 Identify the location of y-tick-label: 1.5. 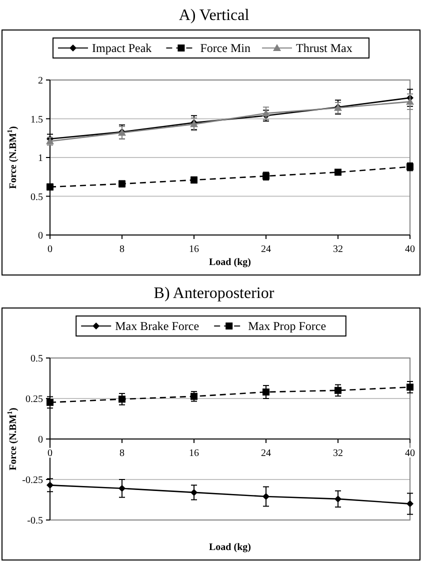
(36, 120).